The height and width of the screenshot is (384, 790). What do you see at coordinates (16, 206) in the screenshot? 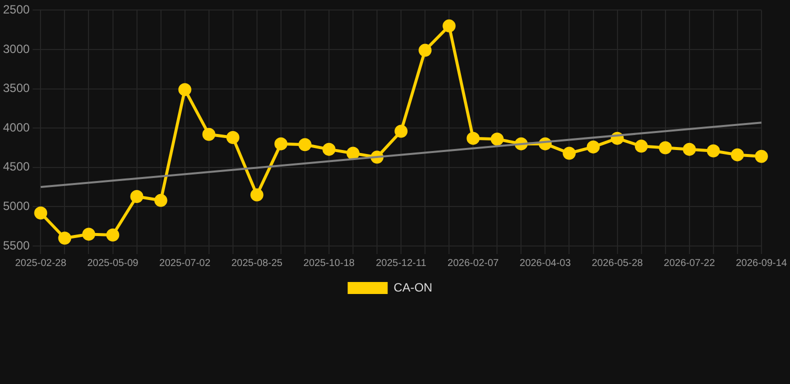
I see `y-tick-label: 5000` at bounding box center [16, 206].